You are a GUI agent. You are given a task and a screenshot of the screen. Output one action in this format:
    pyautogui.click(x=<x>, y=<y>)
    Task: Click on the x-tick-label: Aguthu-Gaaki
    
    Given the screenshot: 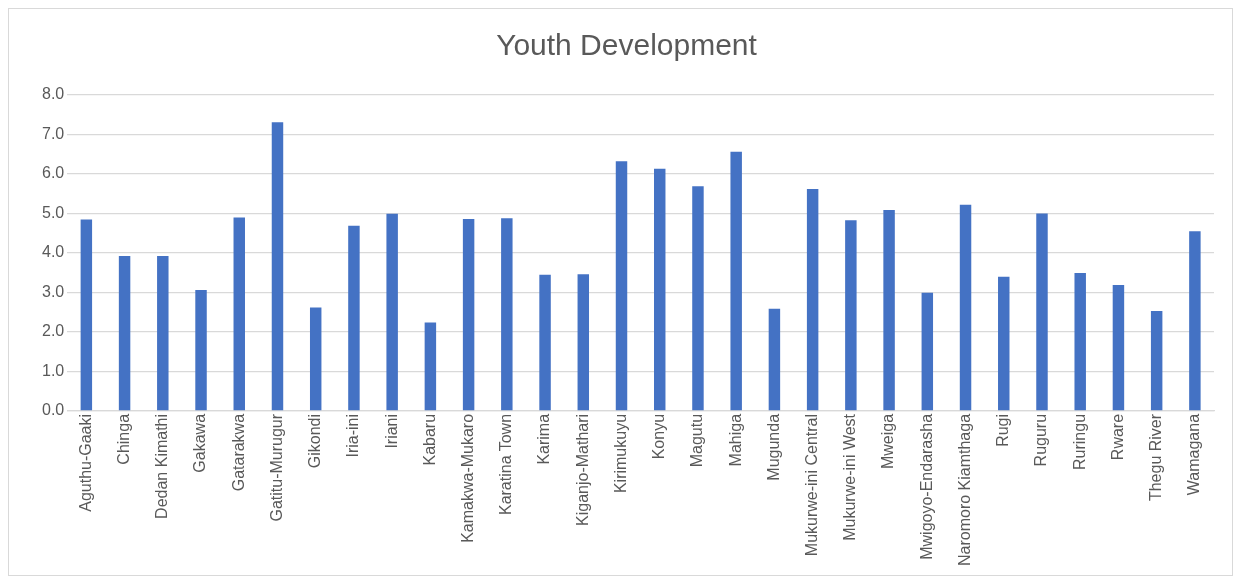 What is the action you would take?
    pyautogui.click(x=85, y=462)
    